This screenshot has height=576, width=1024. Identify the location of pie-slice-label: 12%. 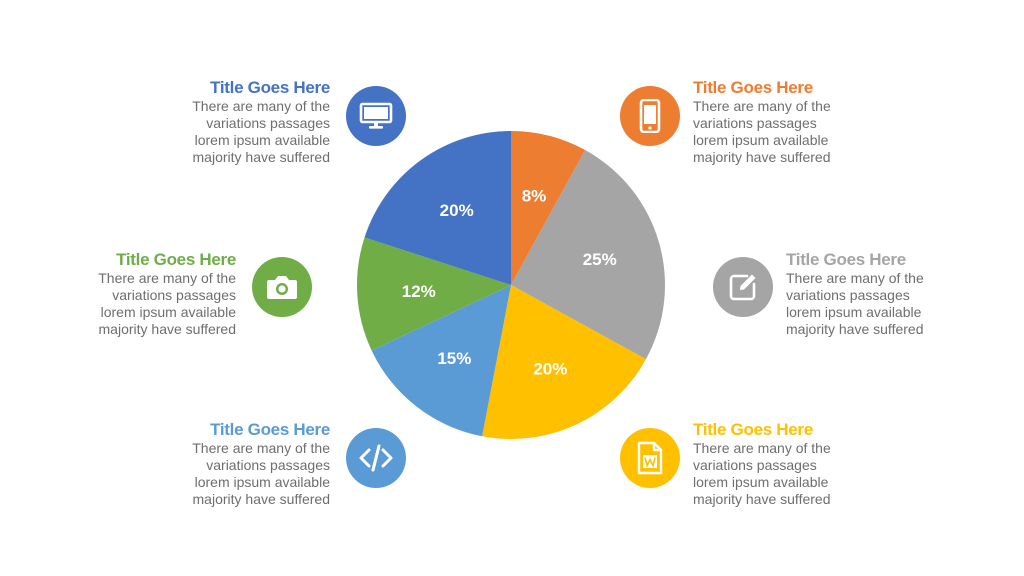
(419, 291).